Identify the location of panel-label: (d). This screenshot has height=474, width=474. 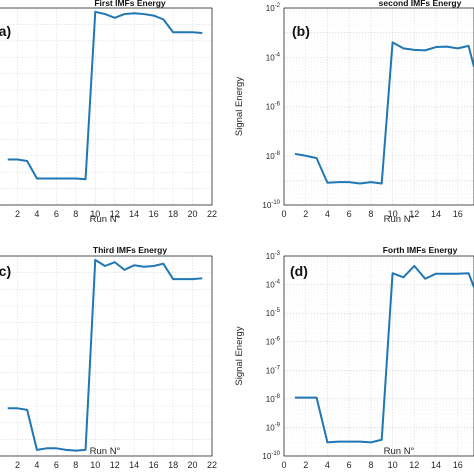
(299, 271).